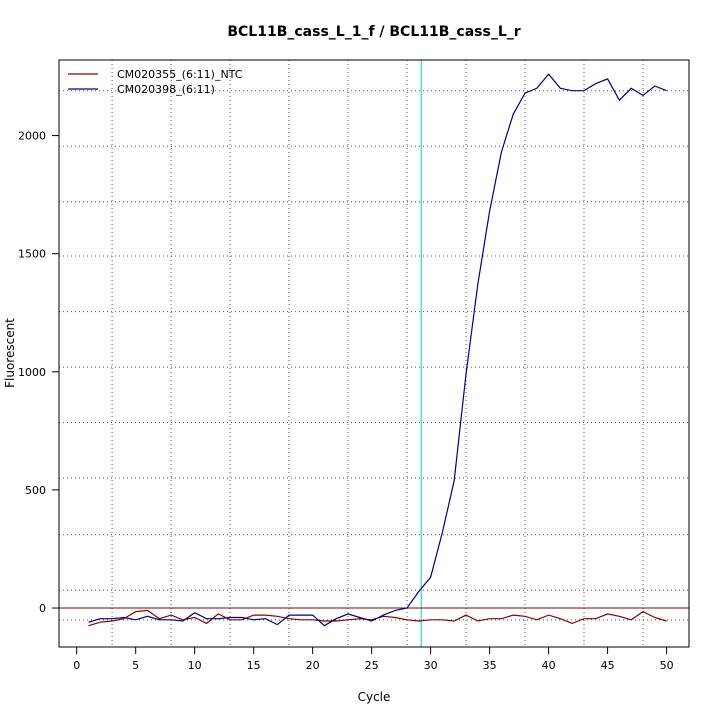 The image size is (720, 720). Describe the element at coordinates (76, 665) in the screenshot. I see `x-tick-label: 0` at that location.